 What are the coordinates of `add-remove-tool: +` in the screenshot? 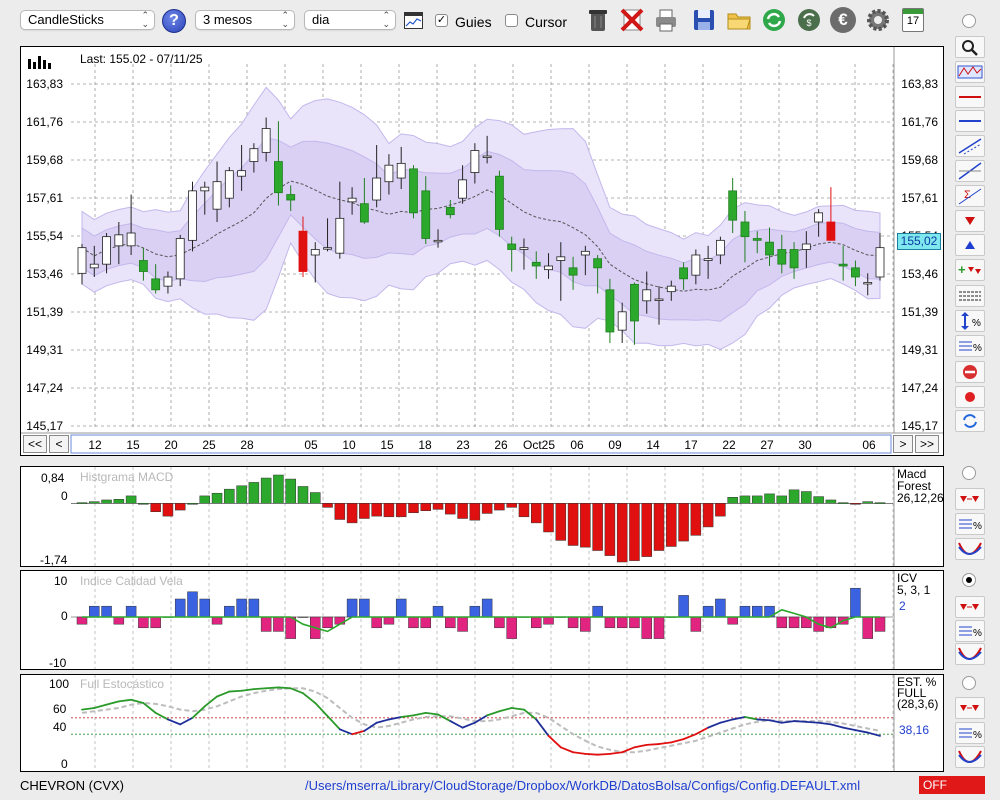 It's located at (970, 270).